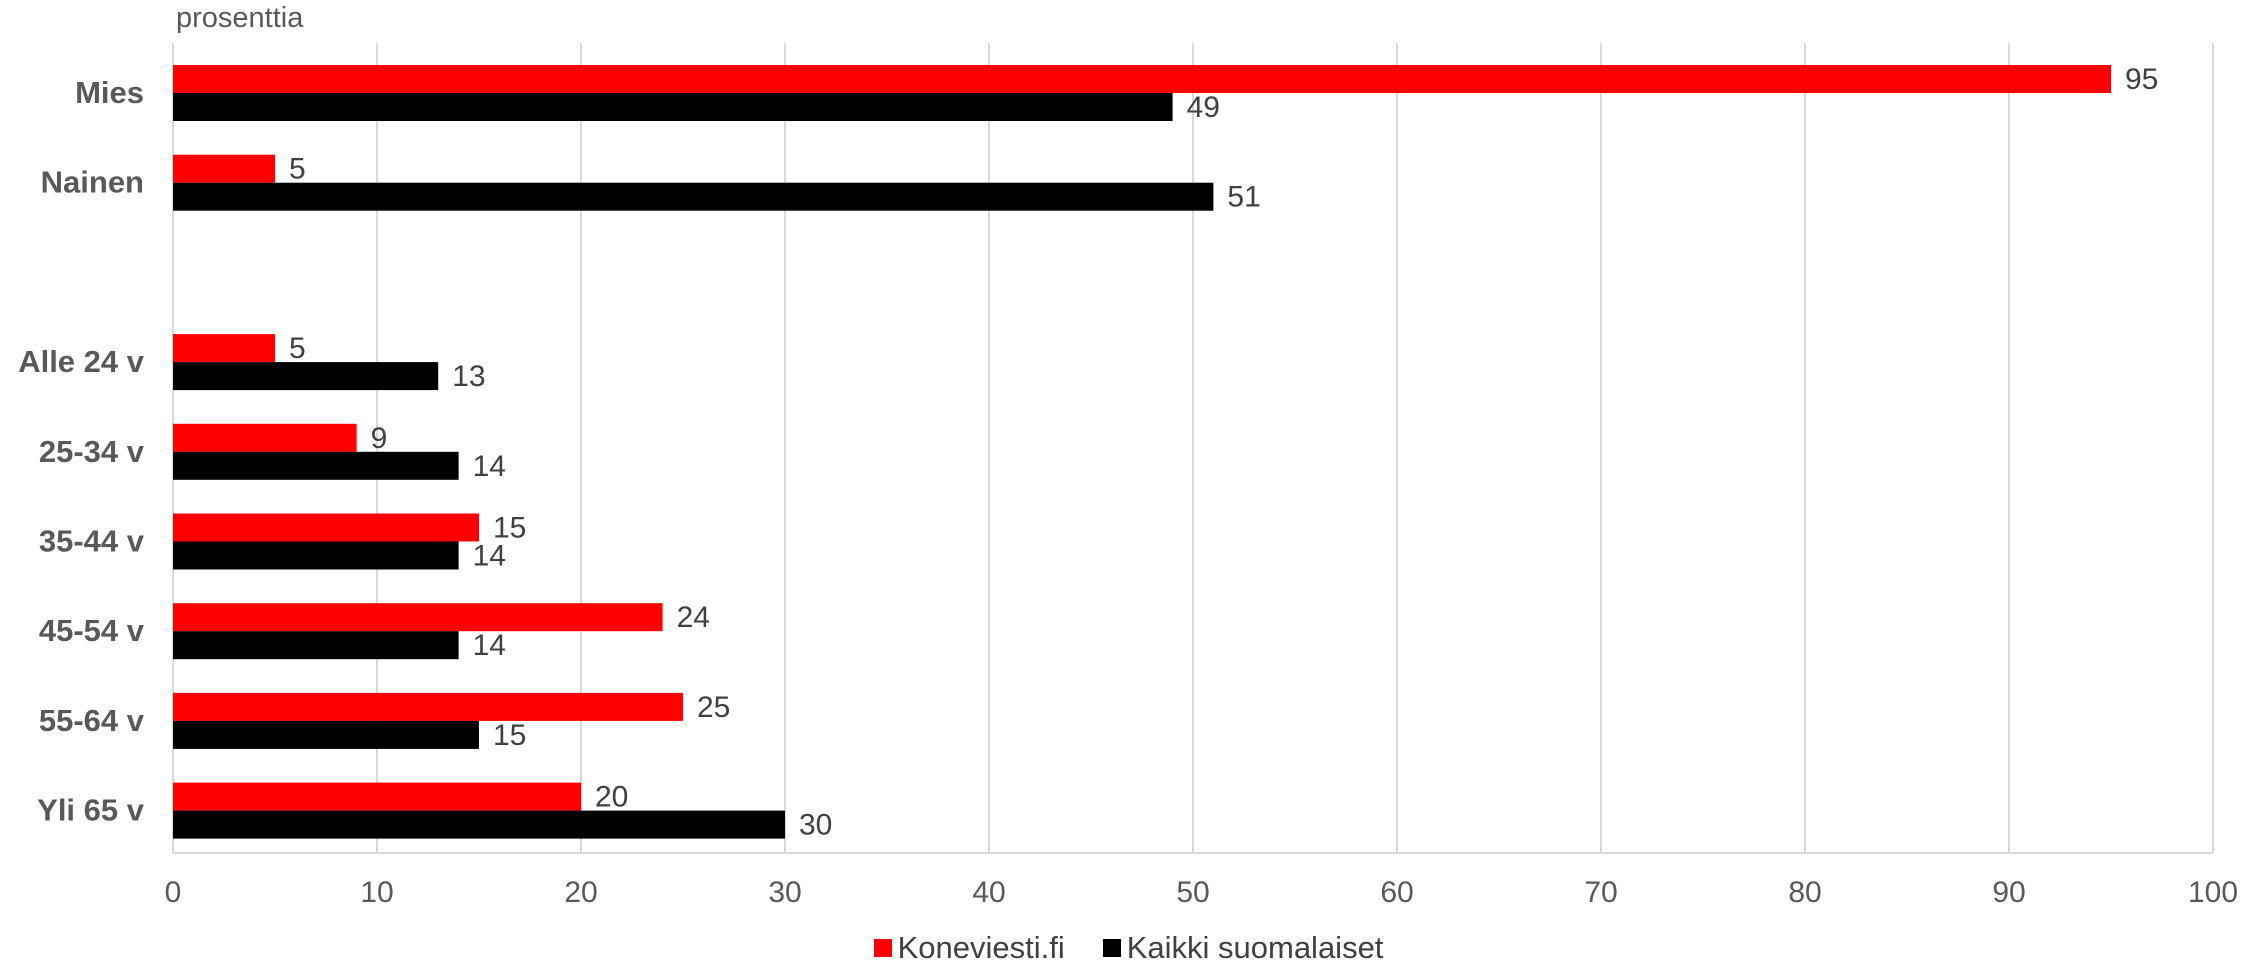  What do you see at coordinates (988, 892) in the screenshot?
I see `x-tick-label: 40` at bounding box center [988, 892].